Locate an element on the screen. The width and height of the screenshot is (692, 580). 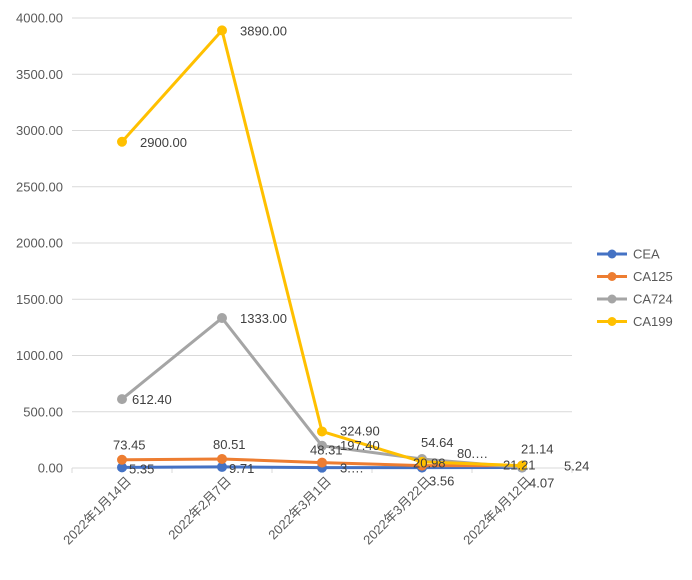
y-tick-label: 4000.00 is located at coordinates (39, 18).